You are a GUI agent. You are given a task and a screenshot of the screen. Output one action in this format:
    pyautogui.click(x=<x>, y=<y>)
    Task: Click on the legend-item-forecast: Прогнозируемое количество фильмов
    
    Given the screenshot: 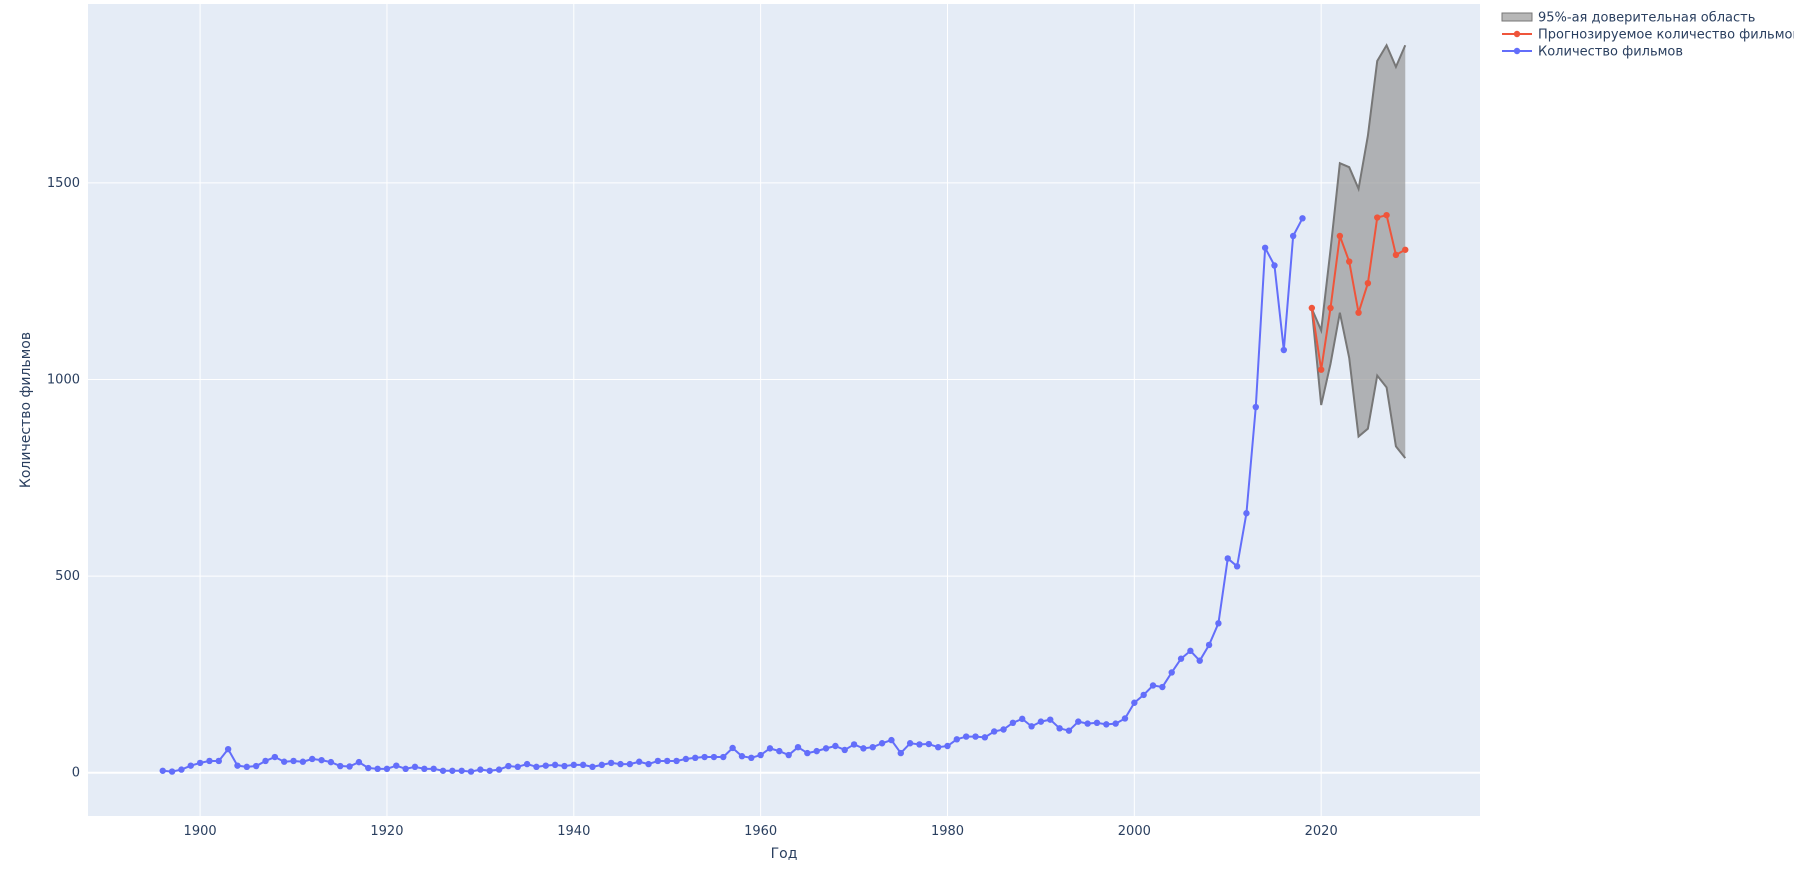 What is the action you would take?
    pyautogui.click(x=1648, y=35)
    